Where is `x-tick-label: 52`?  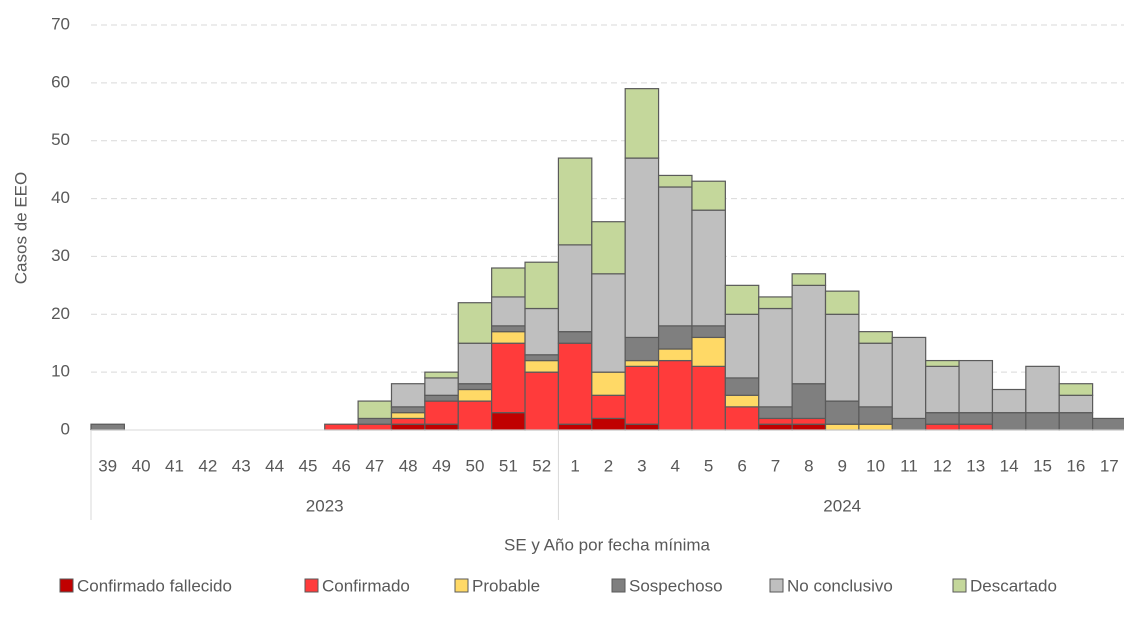
x-tick-label: 52 is located at coordinates (541, 465).